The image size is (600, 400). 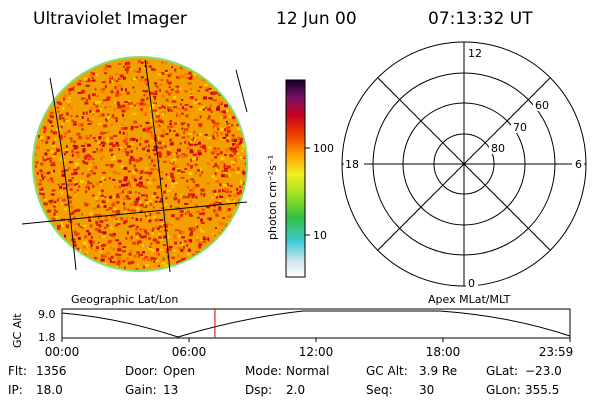 What do you see at coordinates (17, 371) in the screenshot?
I see `status-label: Flt:` at bounding box center [17, 371].